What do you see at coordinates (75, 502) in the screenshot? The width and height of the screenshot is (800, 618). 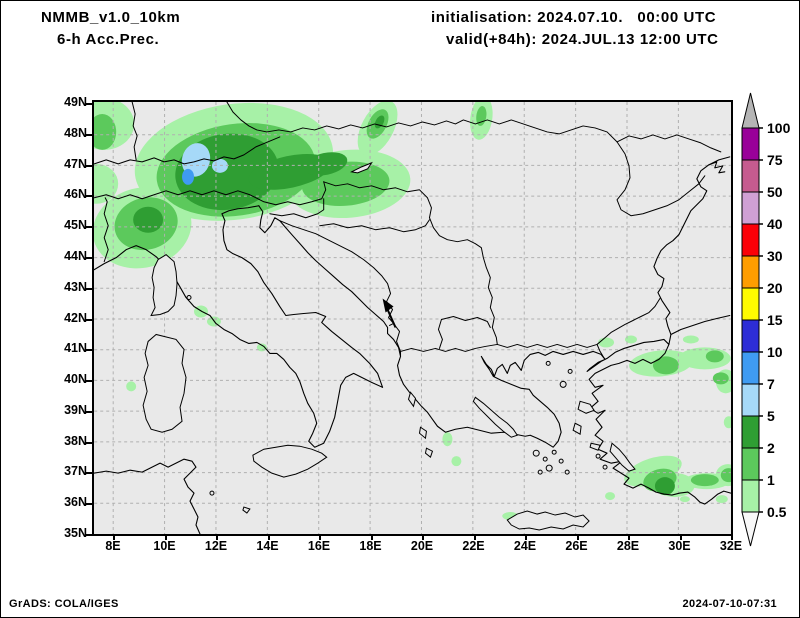 I see `lat-tick-label: 36N` at bounding box center [75, 502].